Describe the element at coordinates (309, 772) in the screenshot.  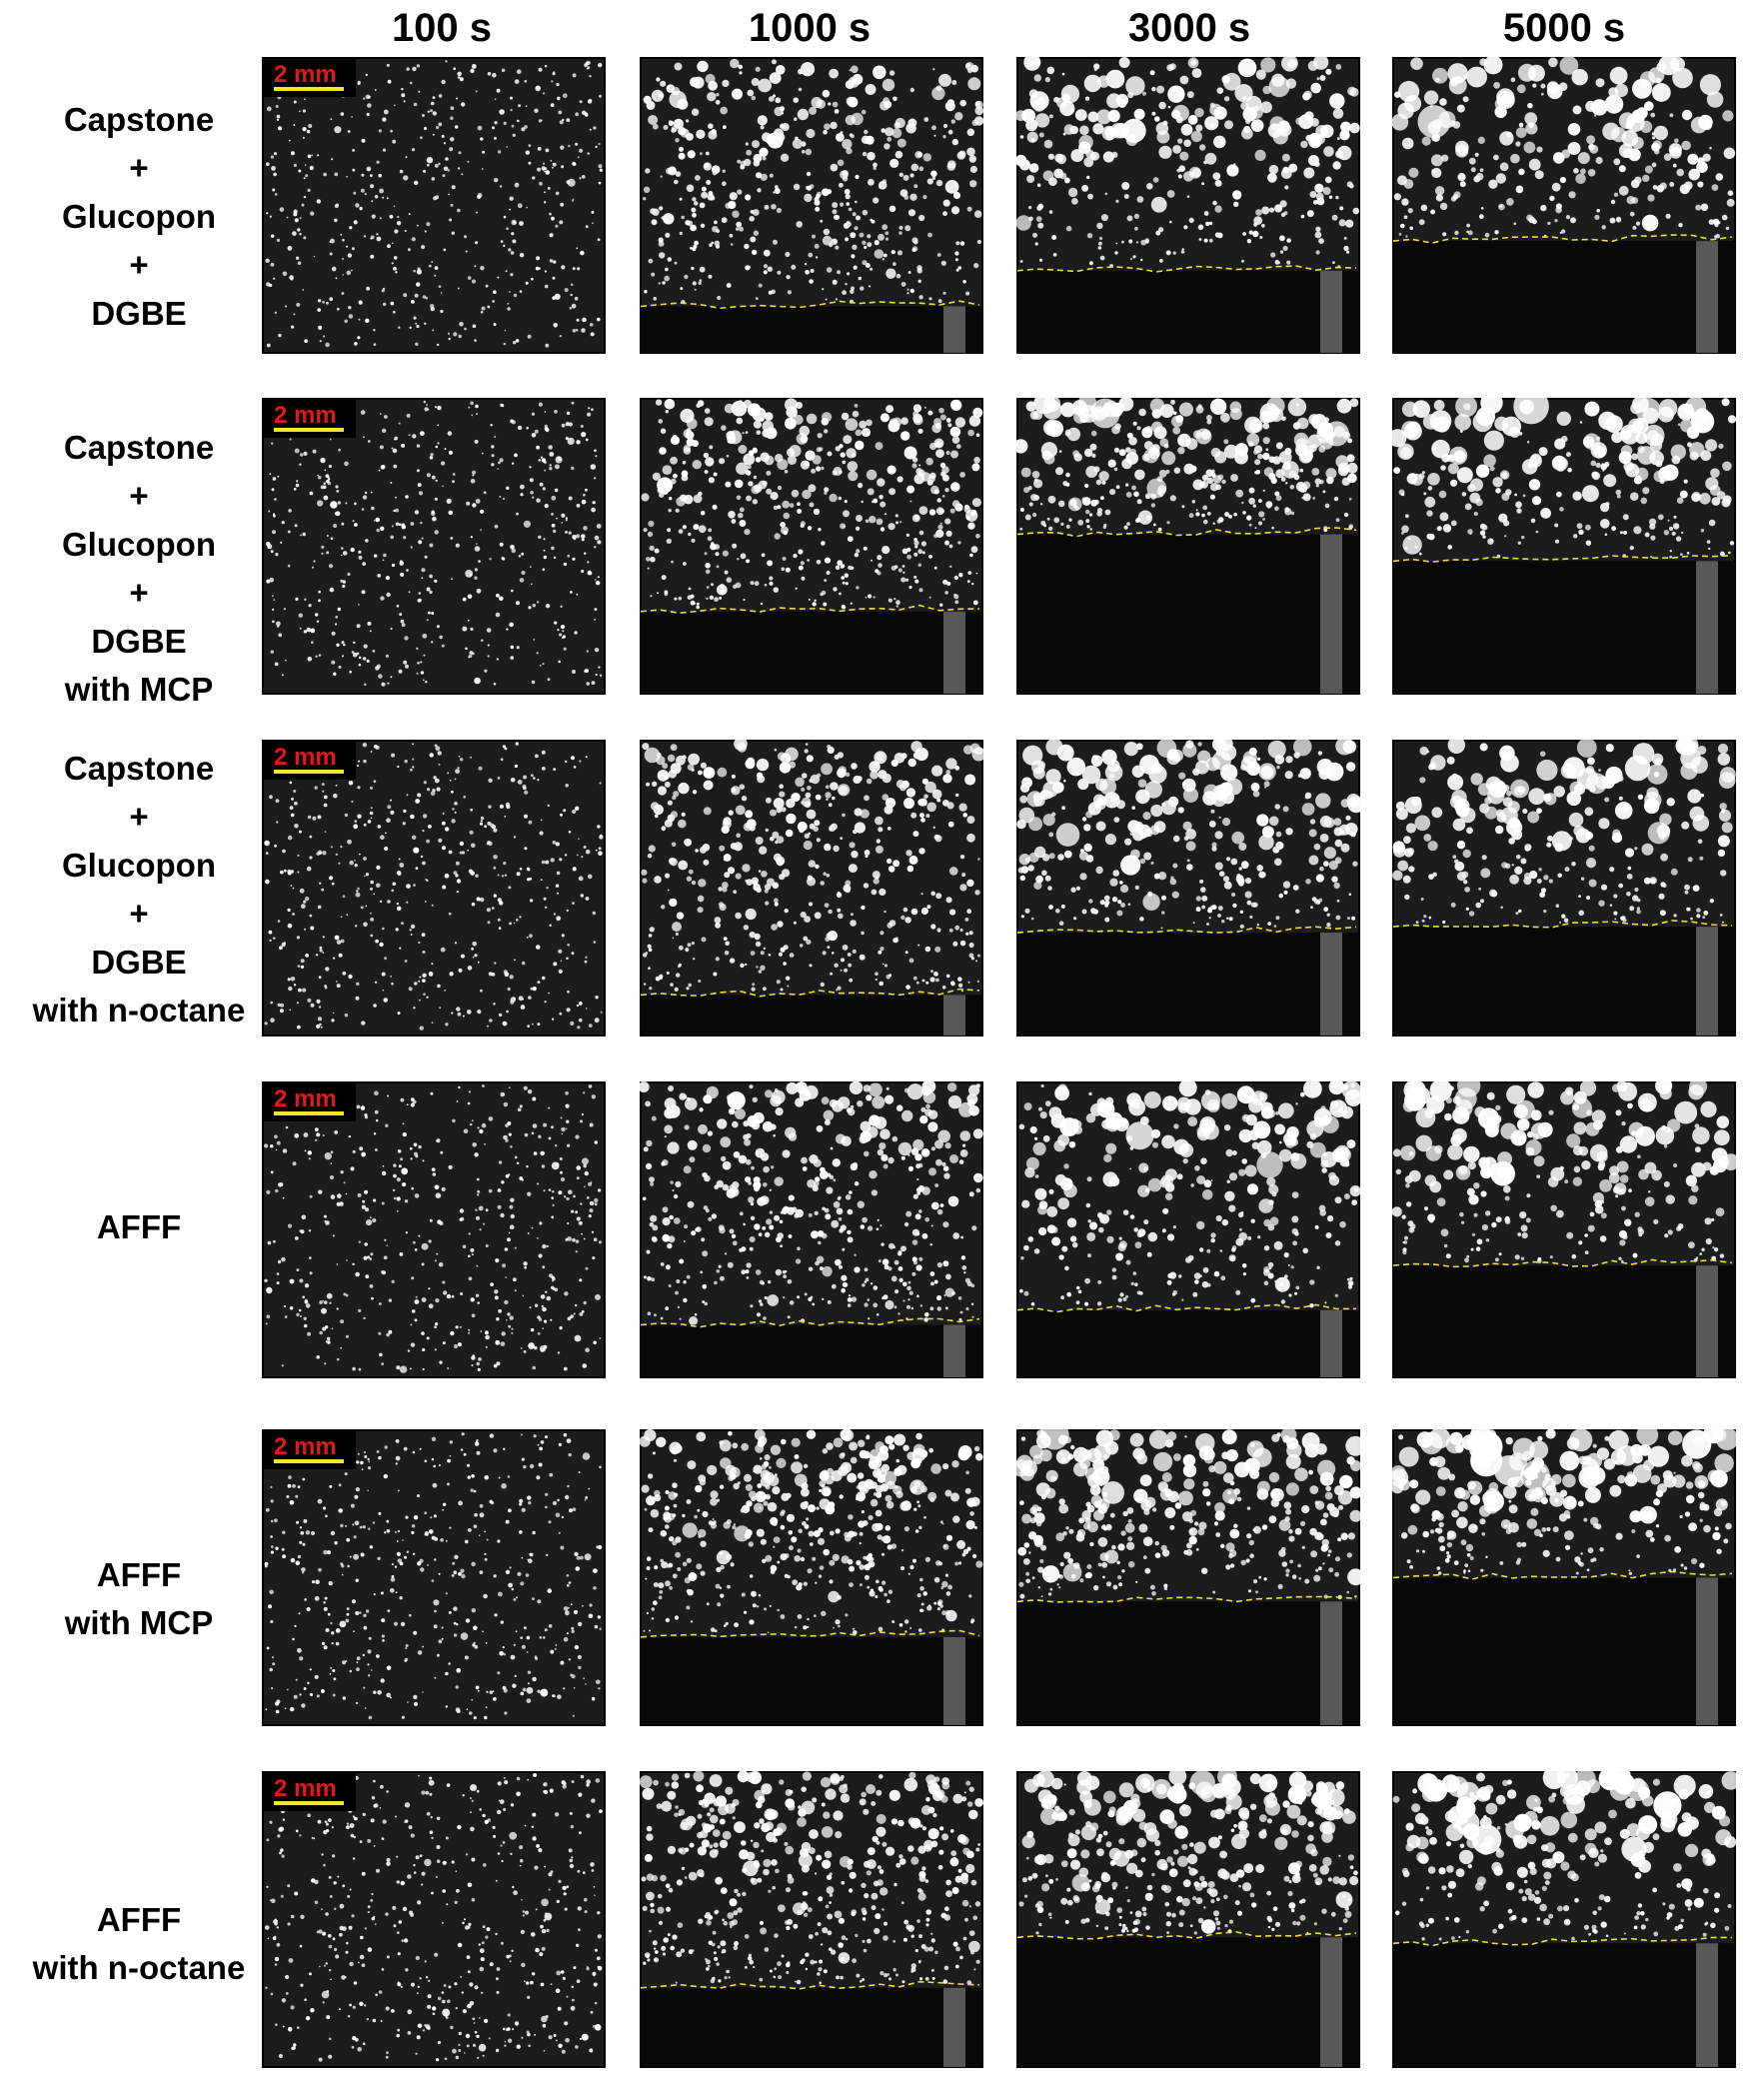
I see `scale-bar` at that location.